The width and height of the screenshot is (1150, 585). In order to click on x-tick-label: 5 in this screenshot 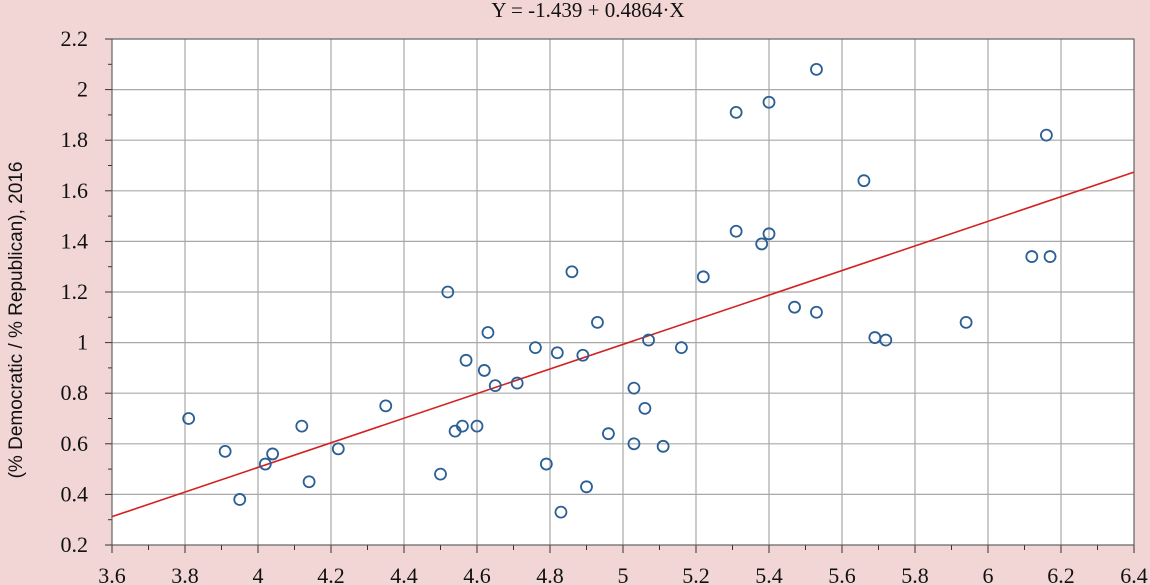, I will do `click(623, 574)`.